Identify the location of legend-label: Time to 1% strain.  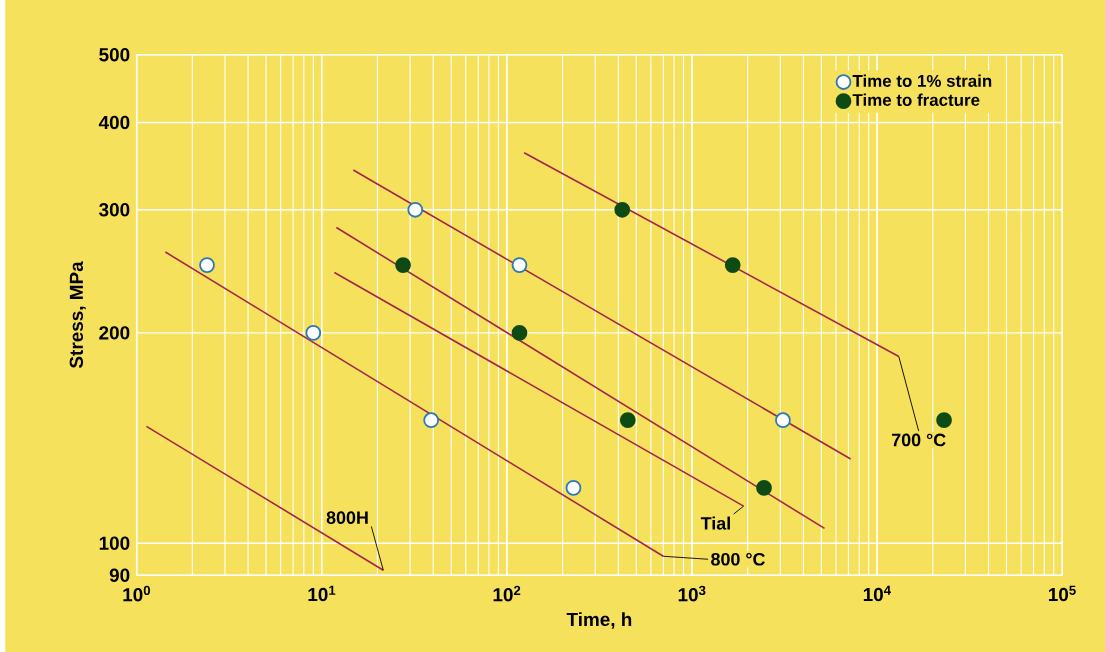
(922, 80).